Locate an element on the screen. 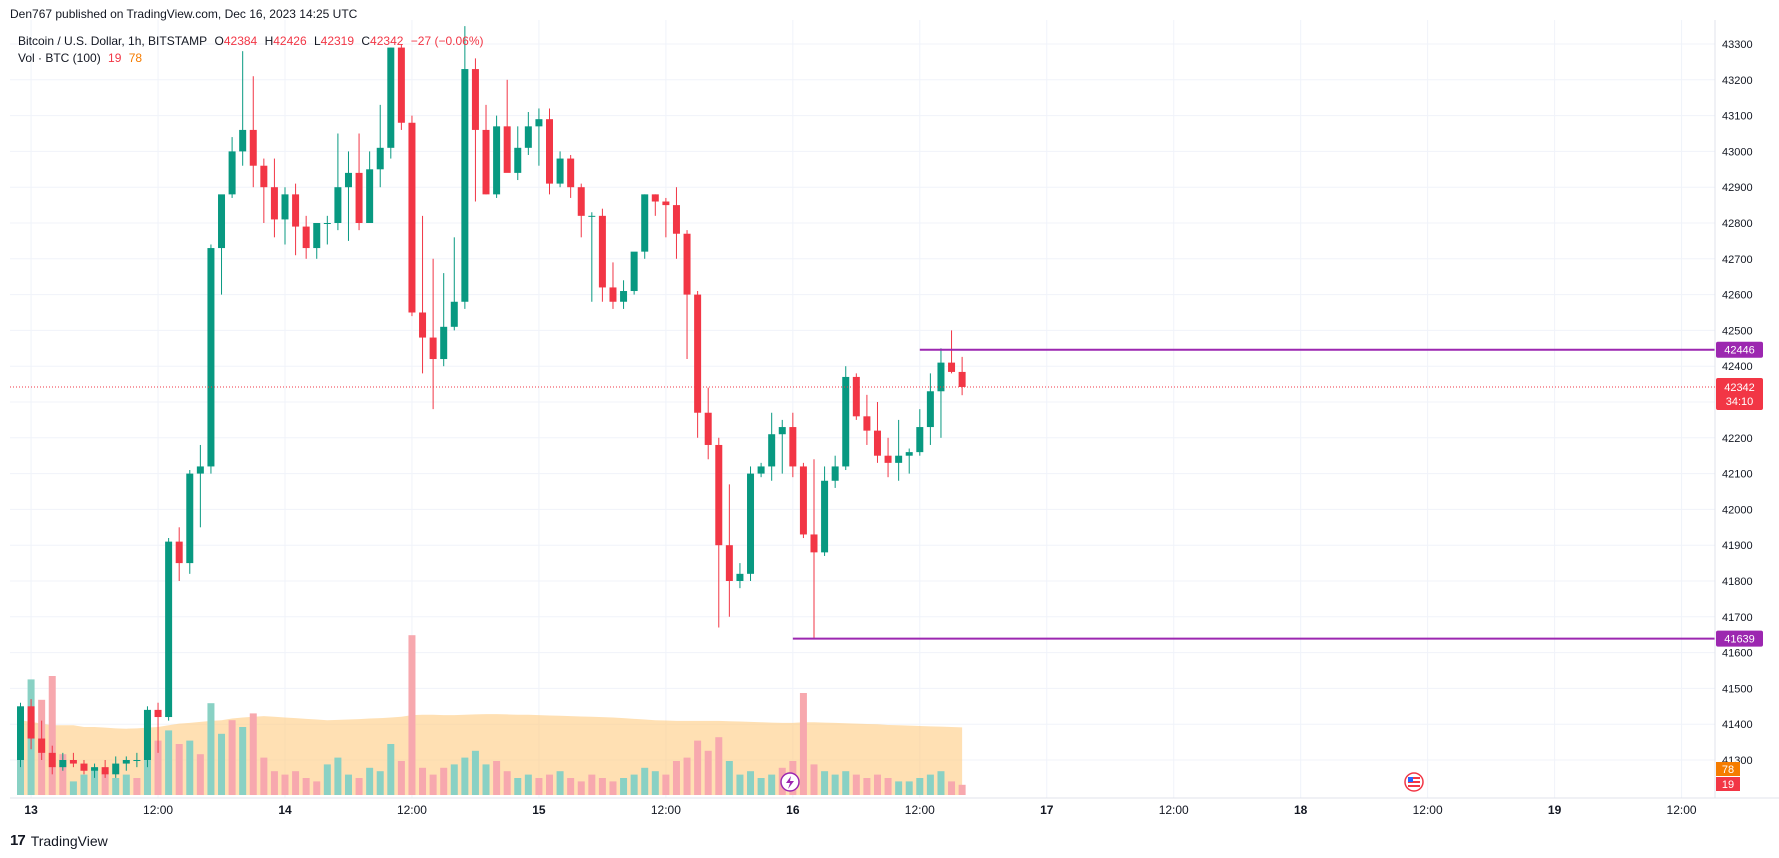 Image resolution: width=1779 pixels, height=858 pixels. volume-title: Vol · BTC (100) is located at coordinates (59, 58).